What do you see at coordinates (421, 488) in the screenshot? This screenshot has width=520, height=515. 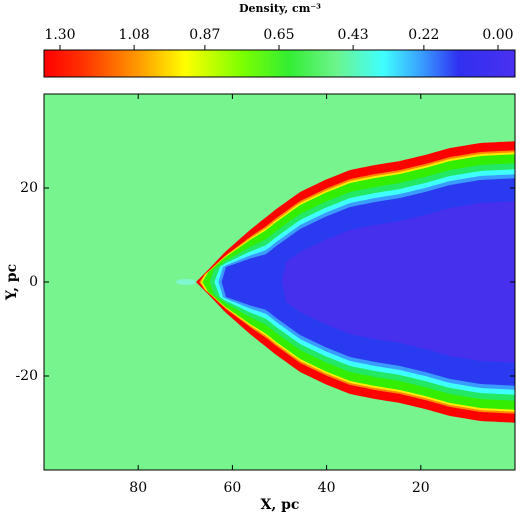 I see `x-tick-label: 20` at bounding box center [421, 488].